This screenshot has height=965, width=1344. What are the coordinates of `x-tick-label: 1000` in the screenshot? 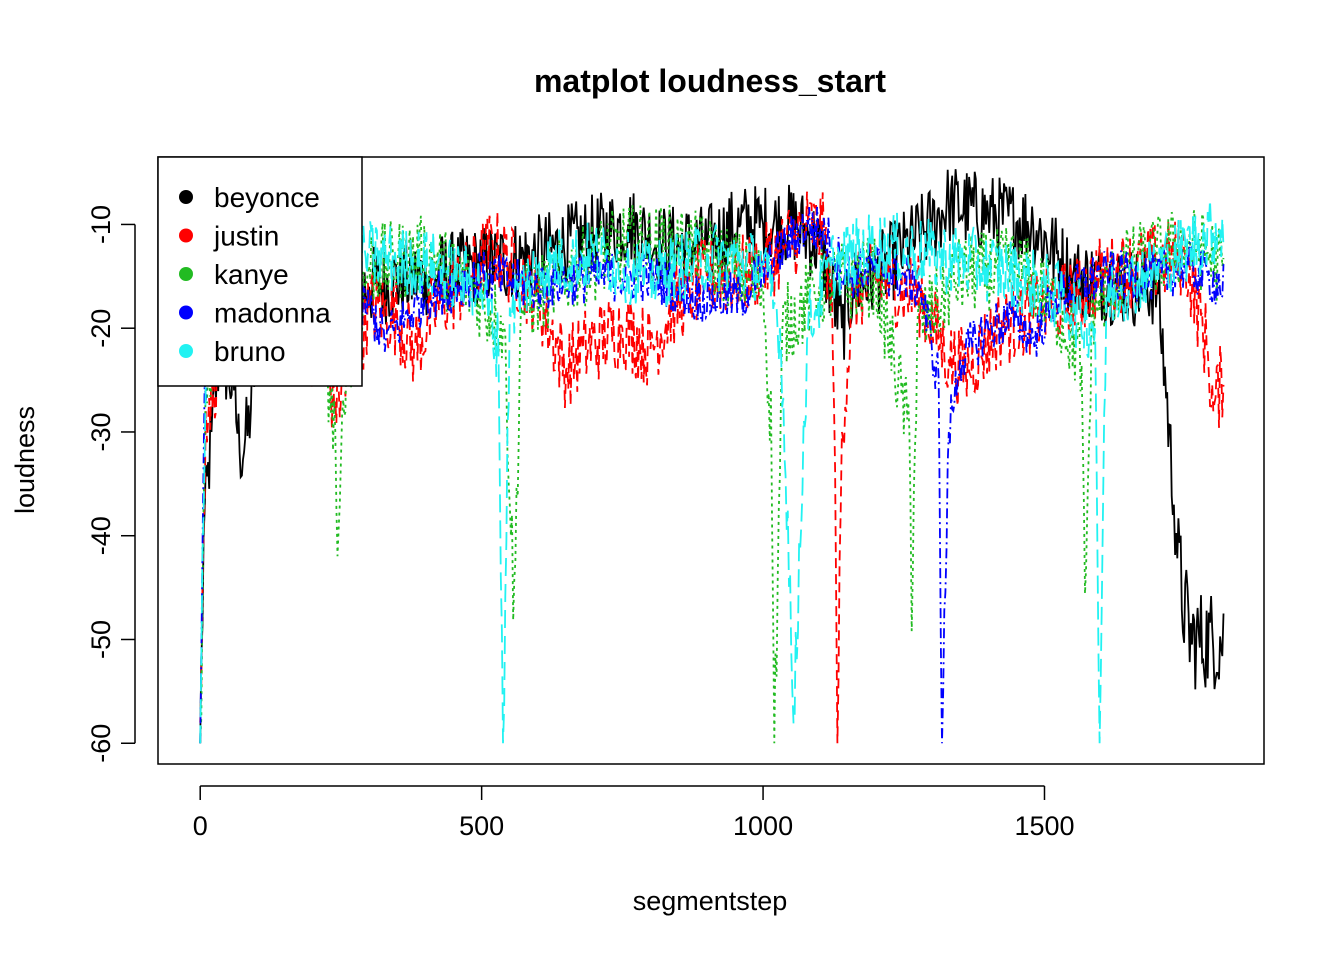 It's located at (763, 826).